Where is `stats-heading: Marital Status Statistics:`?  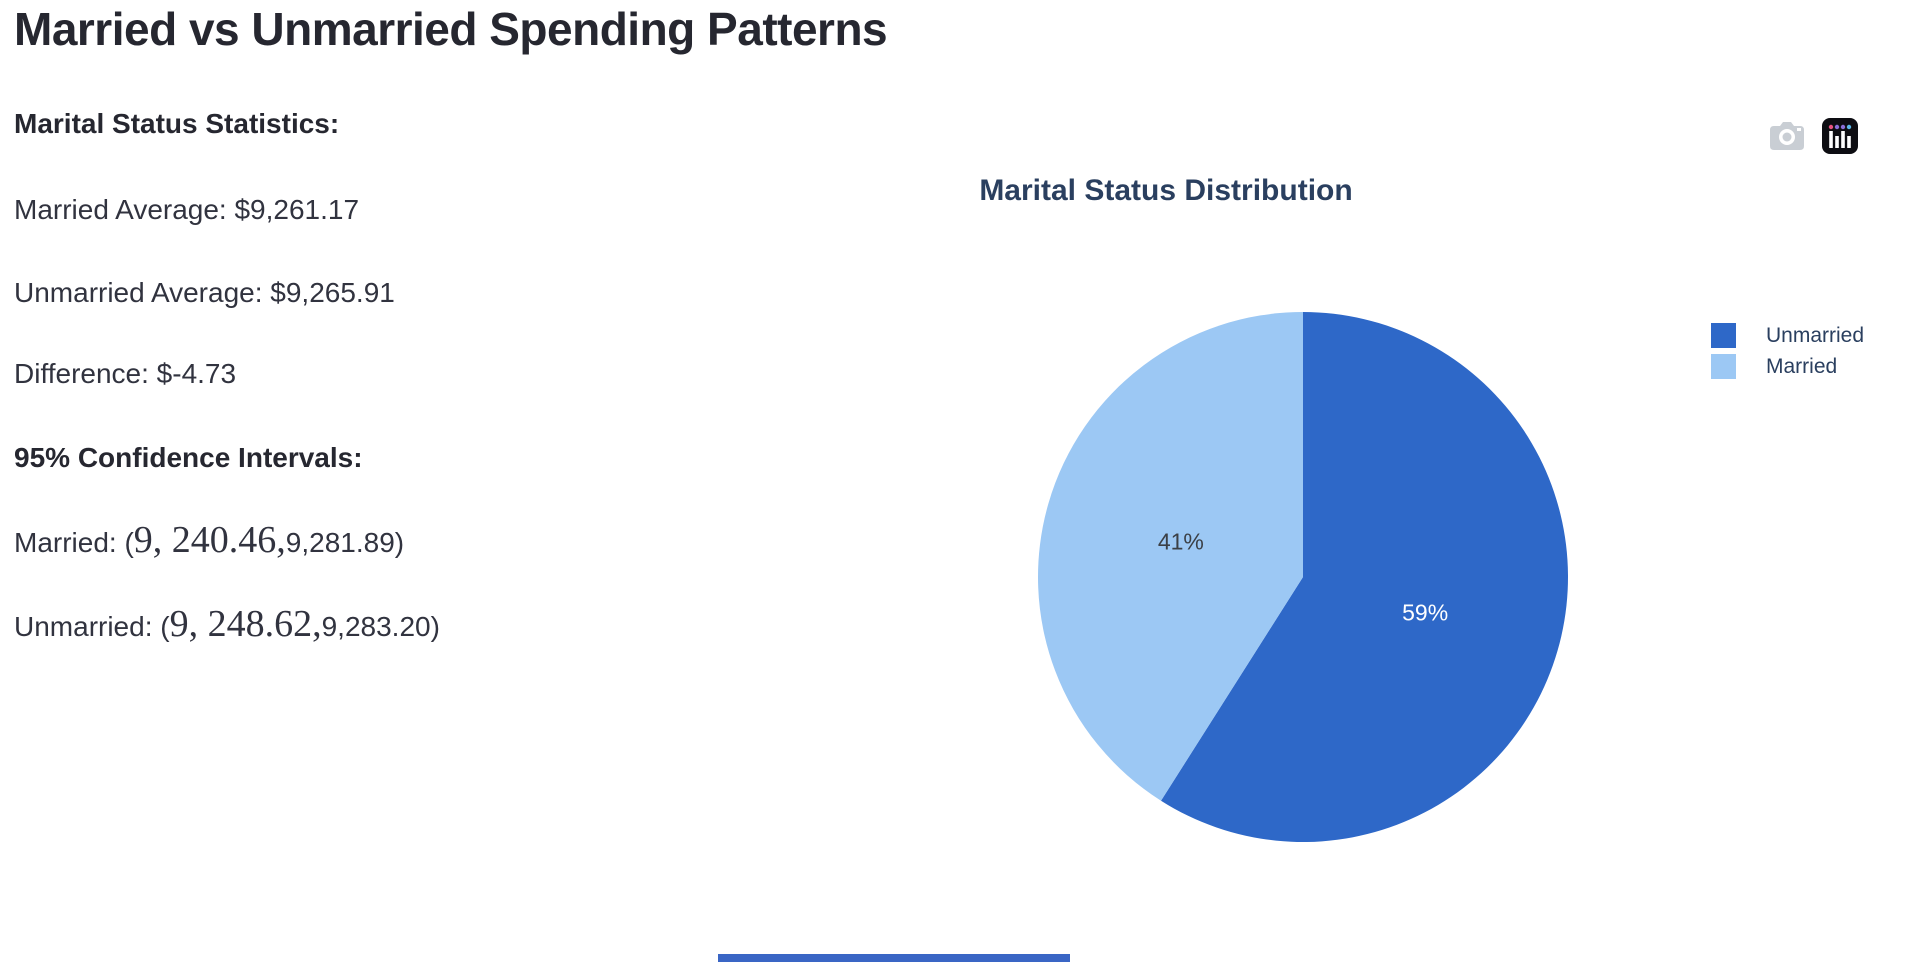
stats-heading: Marital Status Statistics: is located at coordinates (177, 123).